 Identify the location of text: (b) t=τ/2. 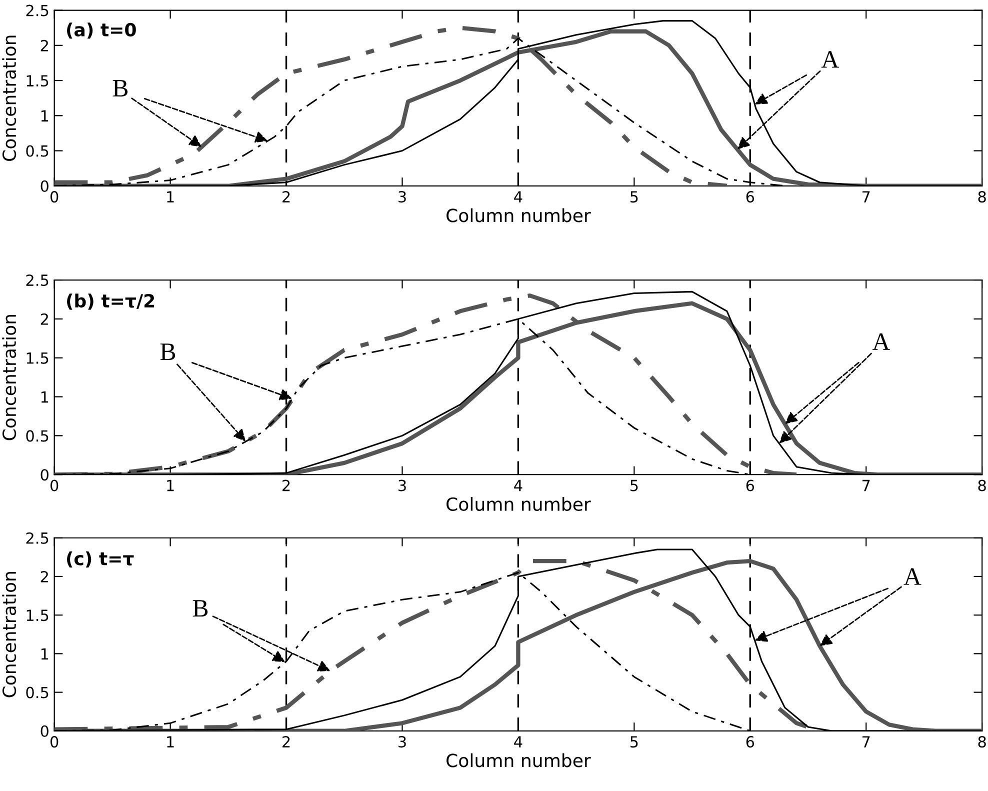
(110, 302).